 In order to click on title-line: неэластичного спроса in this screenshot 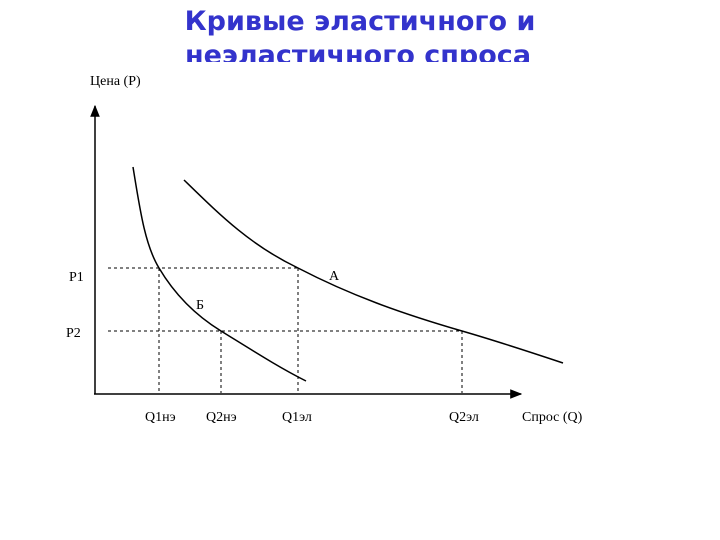, I will do `click(358, 55)`.